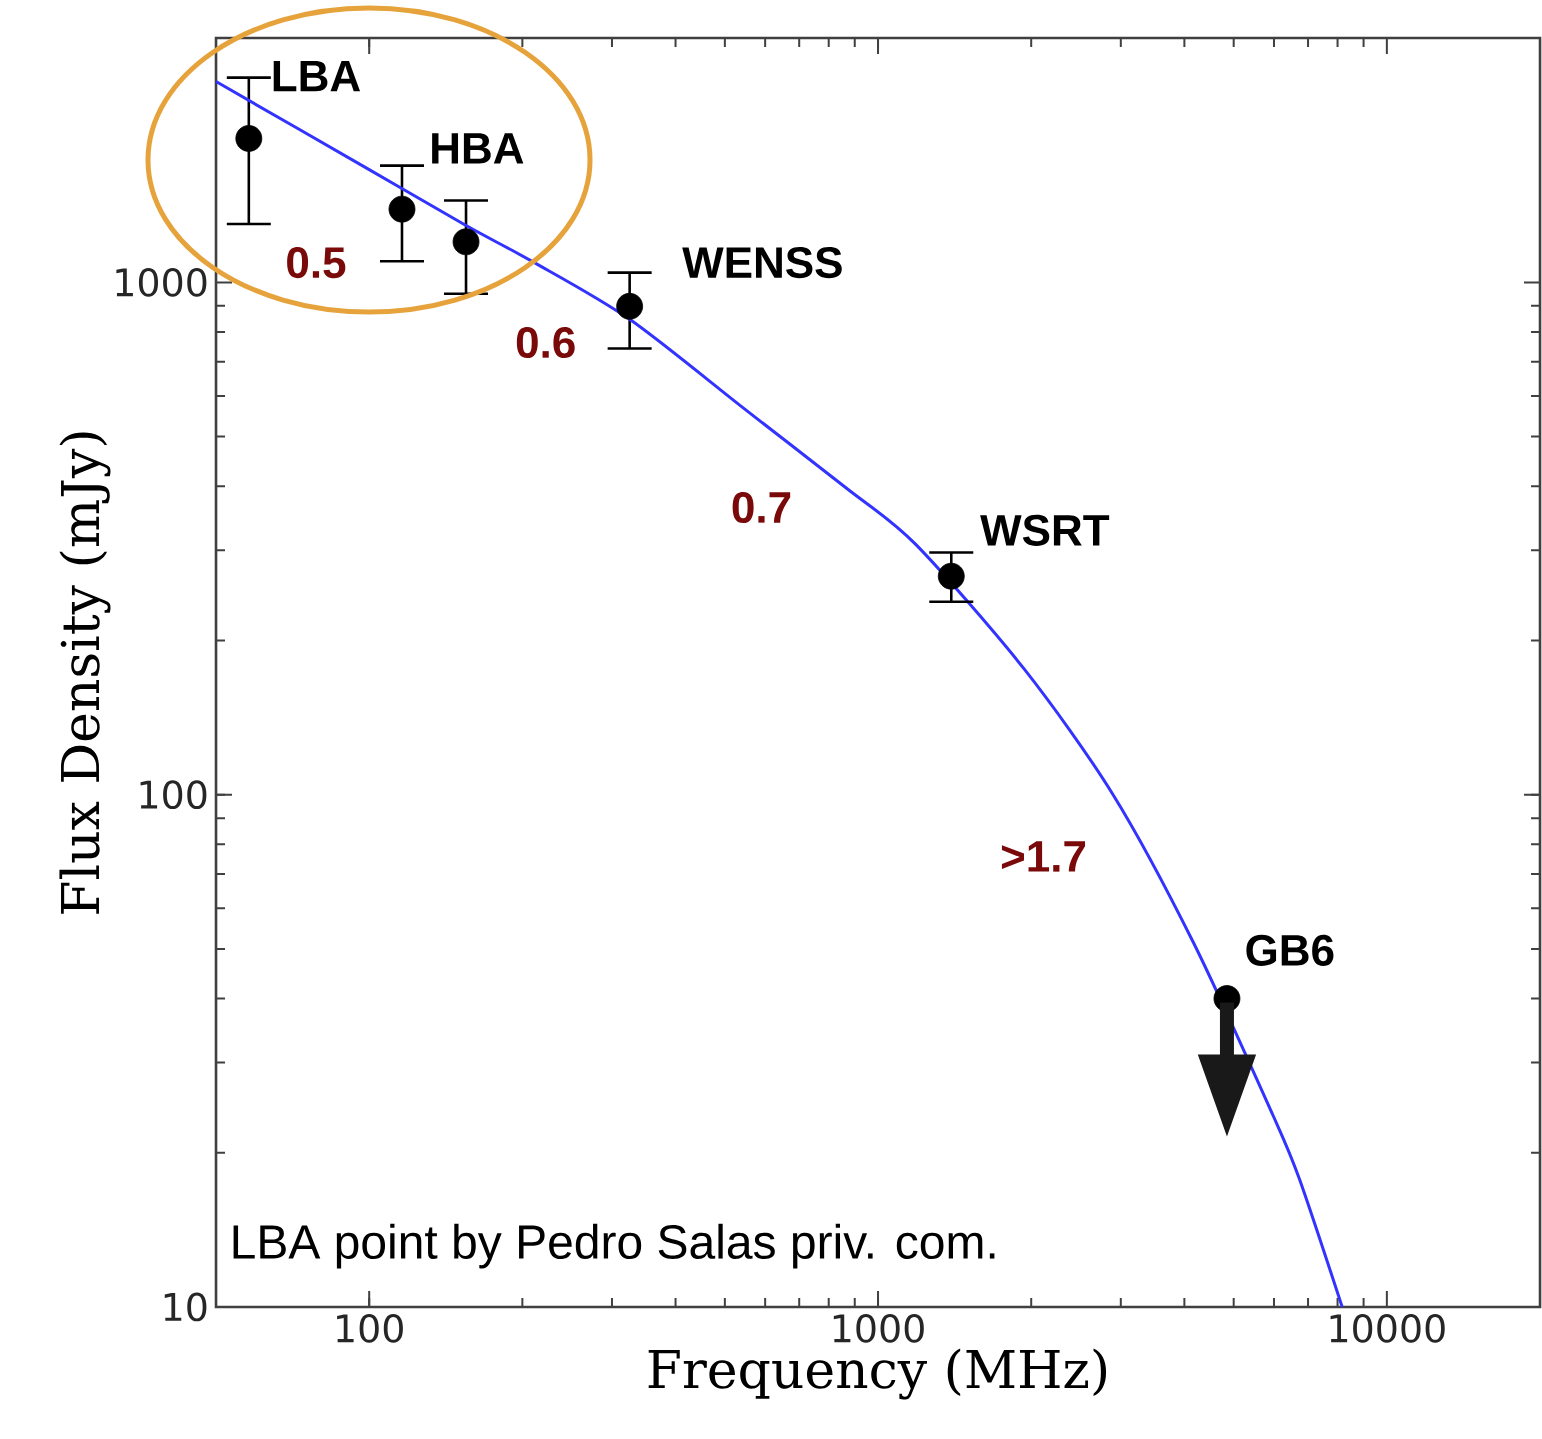  Describe the element at coordinates (545, 342) in the screenshot. I see `annotation: 0.6` at that location.